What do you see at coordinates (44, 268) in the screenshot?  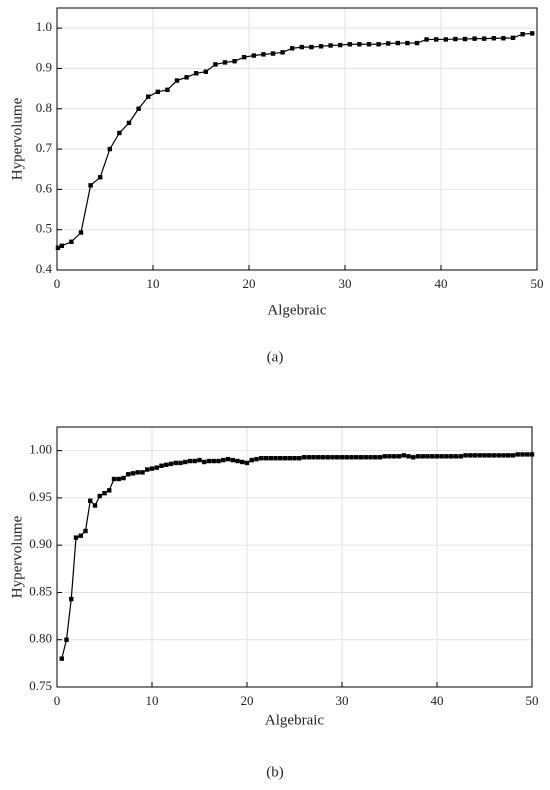 I see `y-tick-label: 0.4` at bounding box center [44, 268].